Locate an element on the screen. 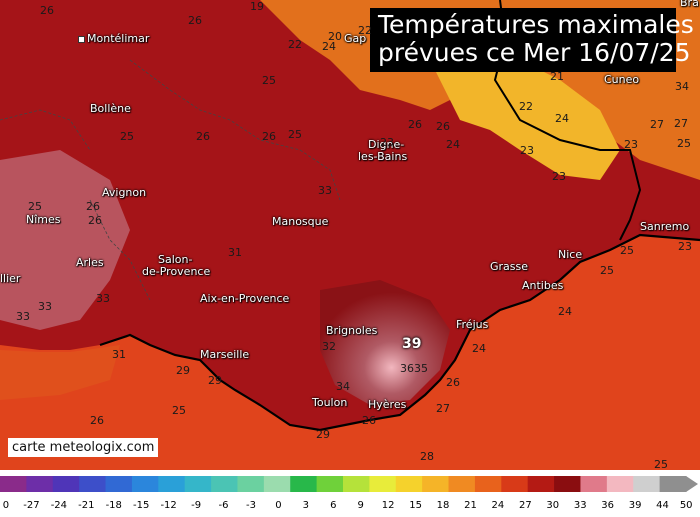  color-scale-tick-label: -9 is located at coordinates (196, 505).